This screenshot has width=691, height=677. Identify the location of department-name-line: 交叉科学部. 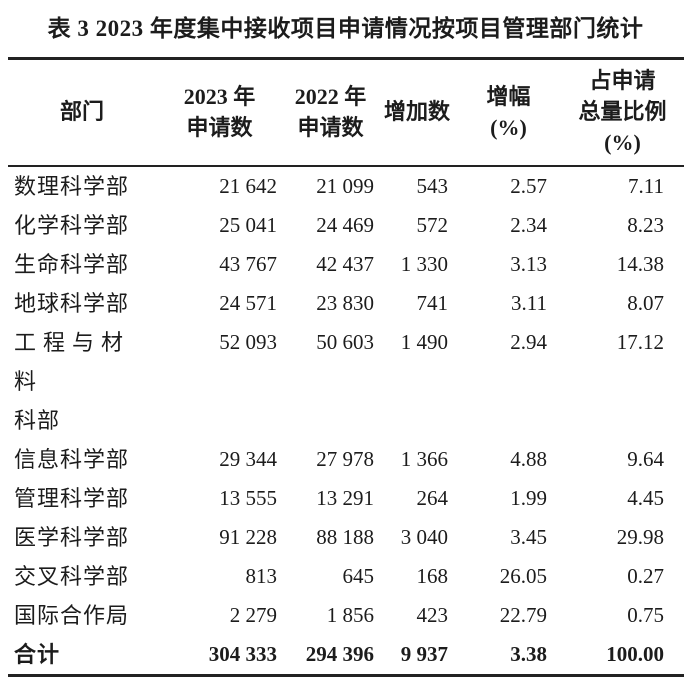
(72, 576).